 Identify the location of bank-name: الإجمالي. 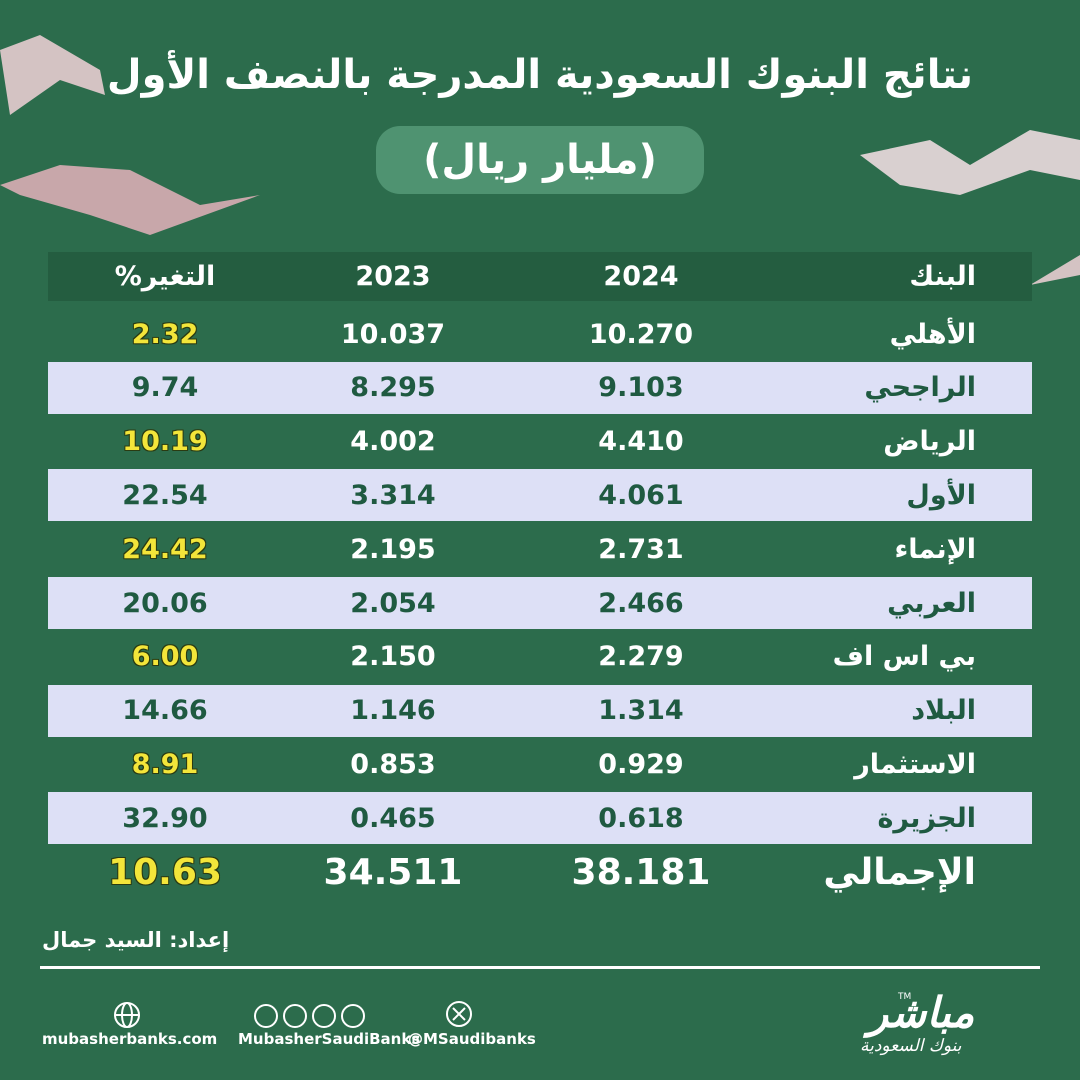
(899, 872).